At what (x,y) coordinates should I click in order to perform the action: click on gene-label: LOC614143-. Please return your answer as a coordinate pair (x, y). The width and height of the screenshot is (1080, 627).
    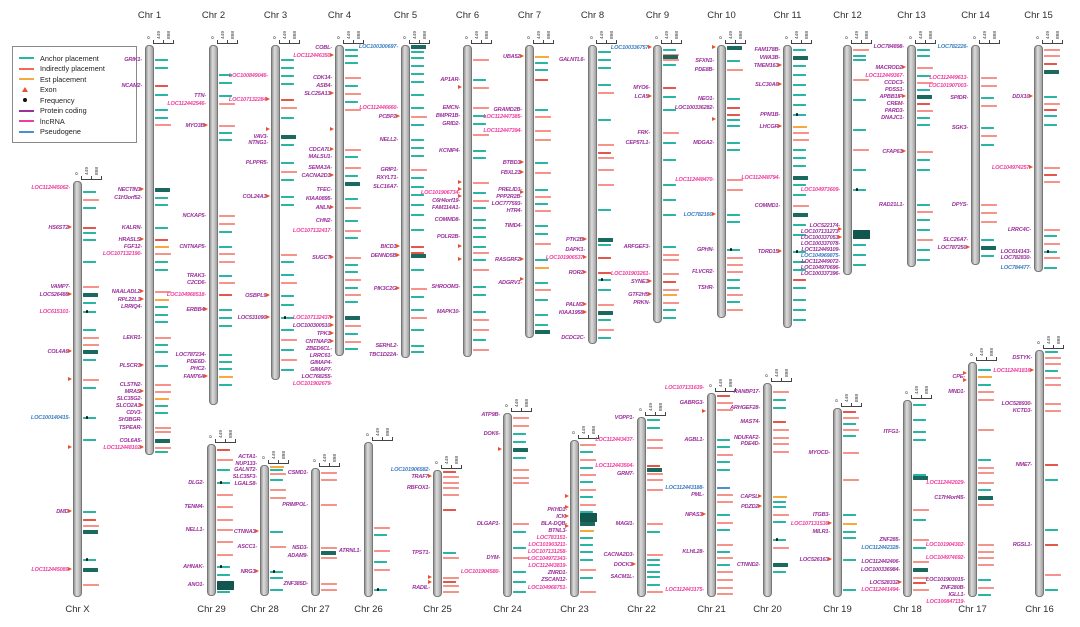
    Looking at the image, I should click on (1016, 251).